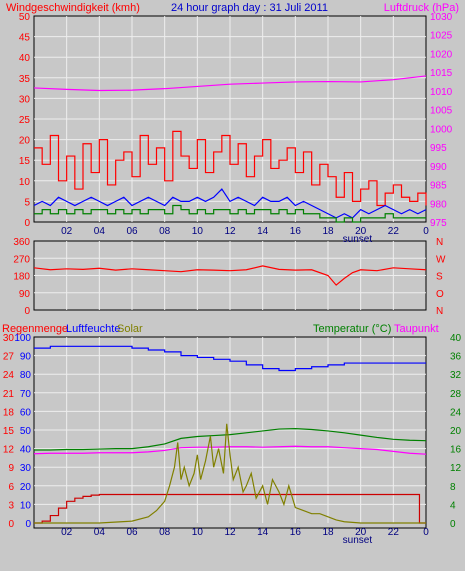 The image size is (465, 571). Describe the element at coordinates (25, 161) in the screenshot. I see `wind-speed-tick-label: 15` at that location.